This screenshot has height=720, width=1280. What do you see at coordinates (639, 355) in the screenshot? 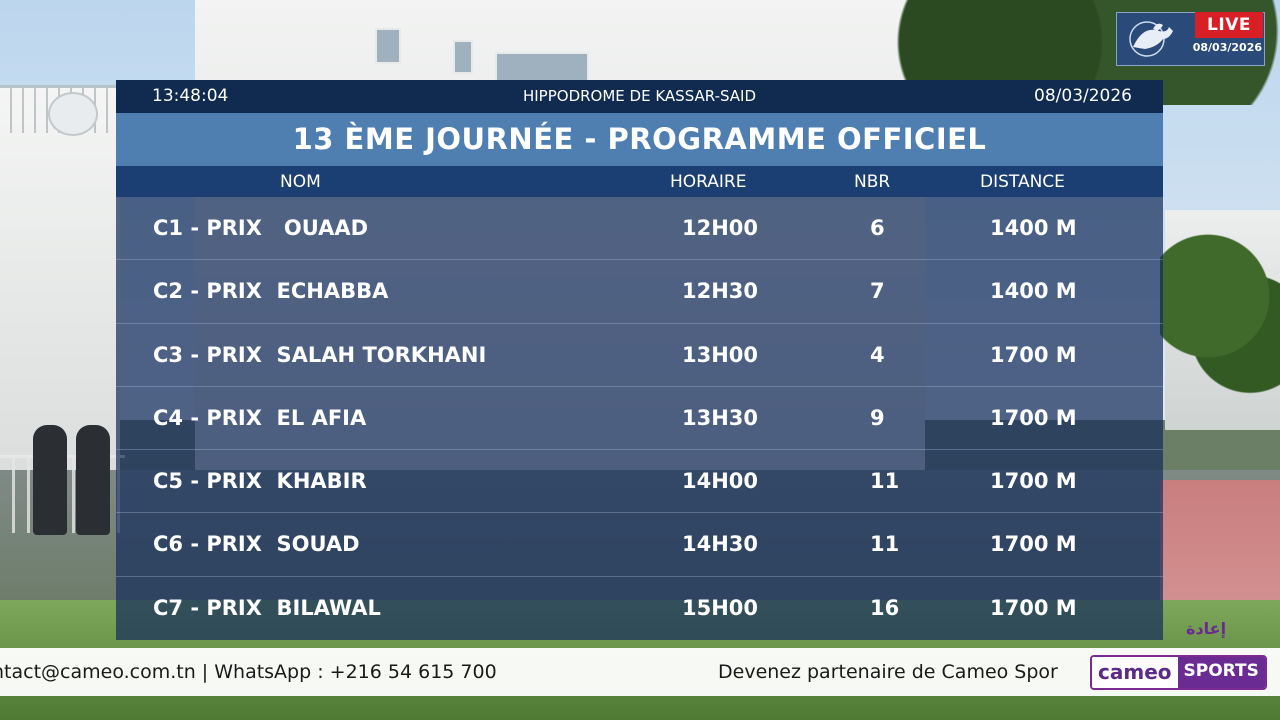
I see `race-row: C3 - PRIX SALAH TORKHANI 13H00 4 1700 M` at bounding box center [639, 355].